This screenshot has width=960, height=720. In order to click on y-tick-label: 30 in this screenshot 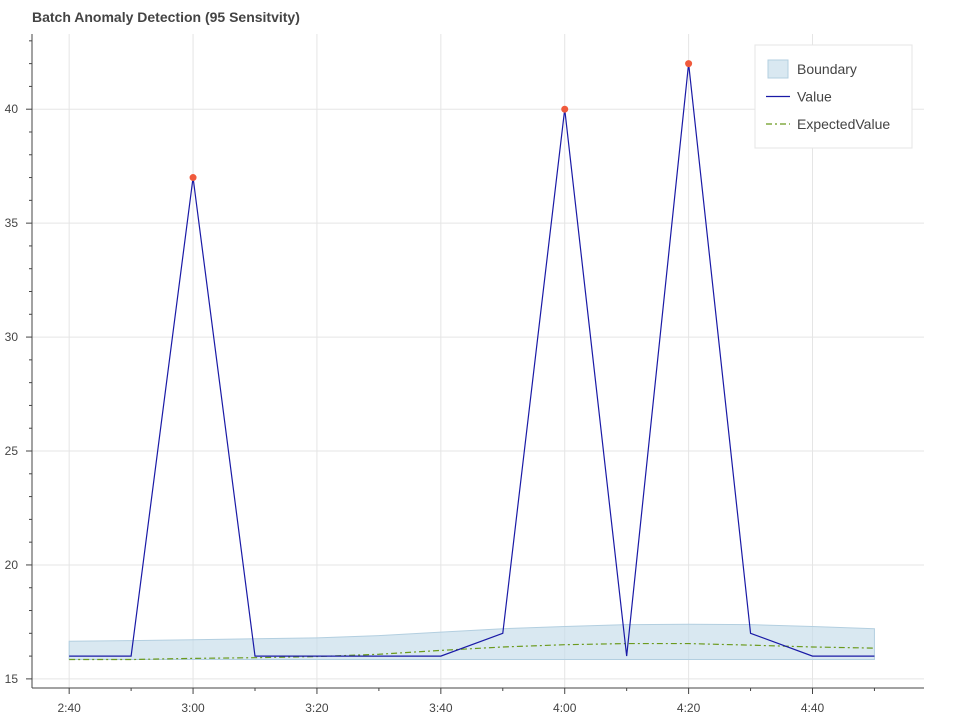, I will do `click(12, 337)`.